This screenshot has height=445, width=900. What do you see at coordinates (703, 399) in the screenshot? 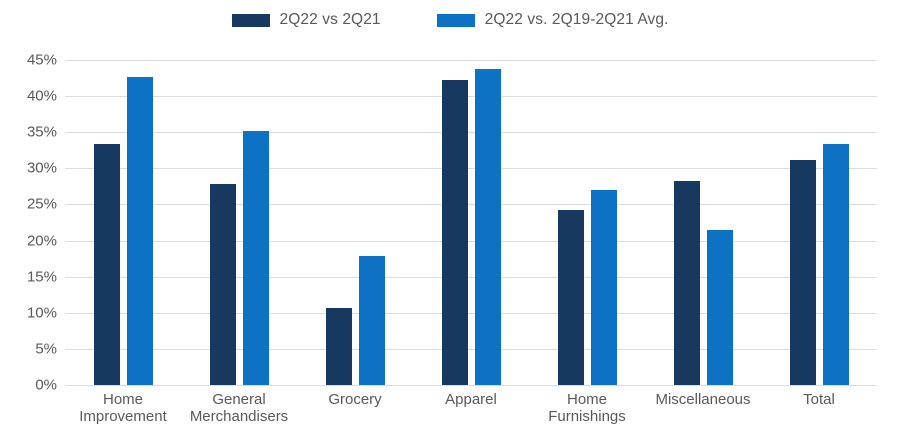
I see `x-label-5: Miscellaneous` at bounding box center [703, 399].